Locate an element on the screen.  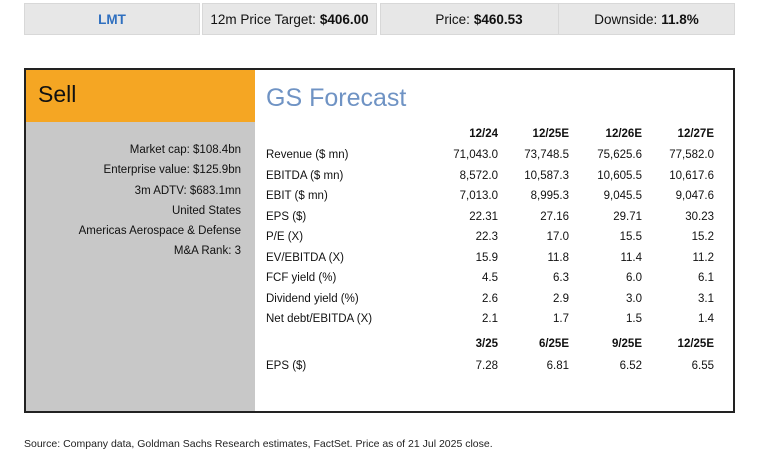
fact-coverage: Americas Aerospace & Defense is located at coordinates (159, 231).